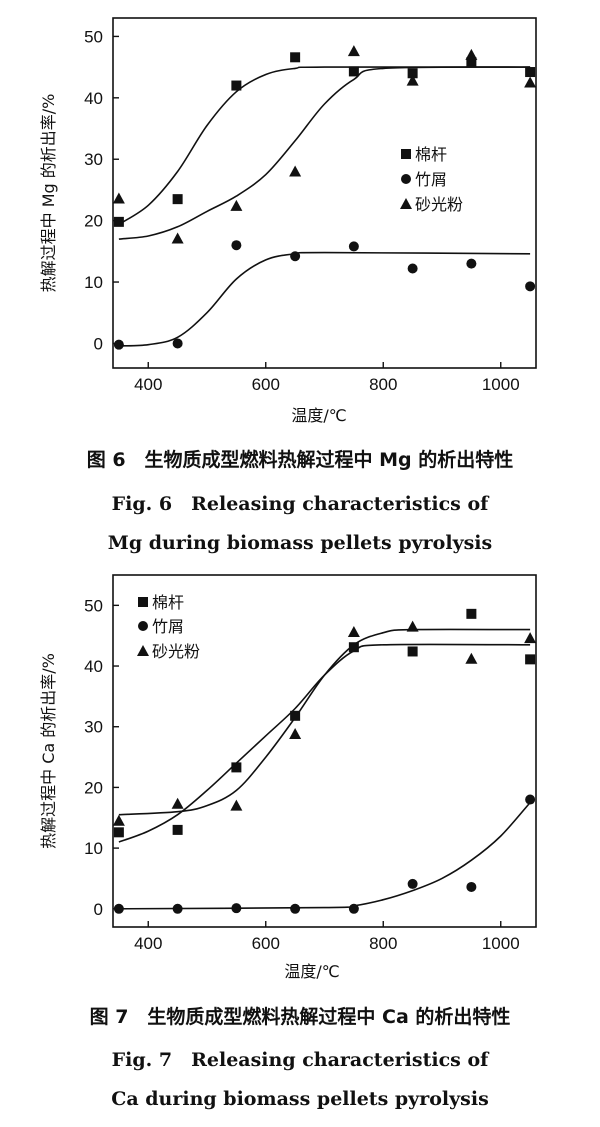 This screenshot has height=1127, width=600. Describe the element at coordinates (324, 743) in the screenshot. I see `ca-fit-line-cotton` at that location.